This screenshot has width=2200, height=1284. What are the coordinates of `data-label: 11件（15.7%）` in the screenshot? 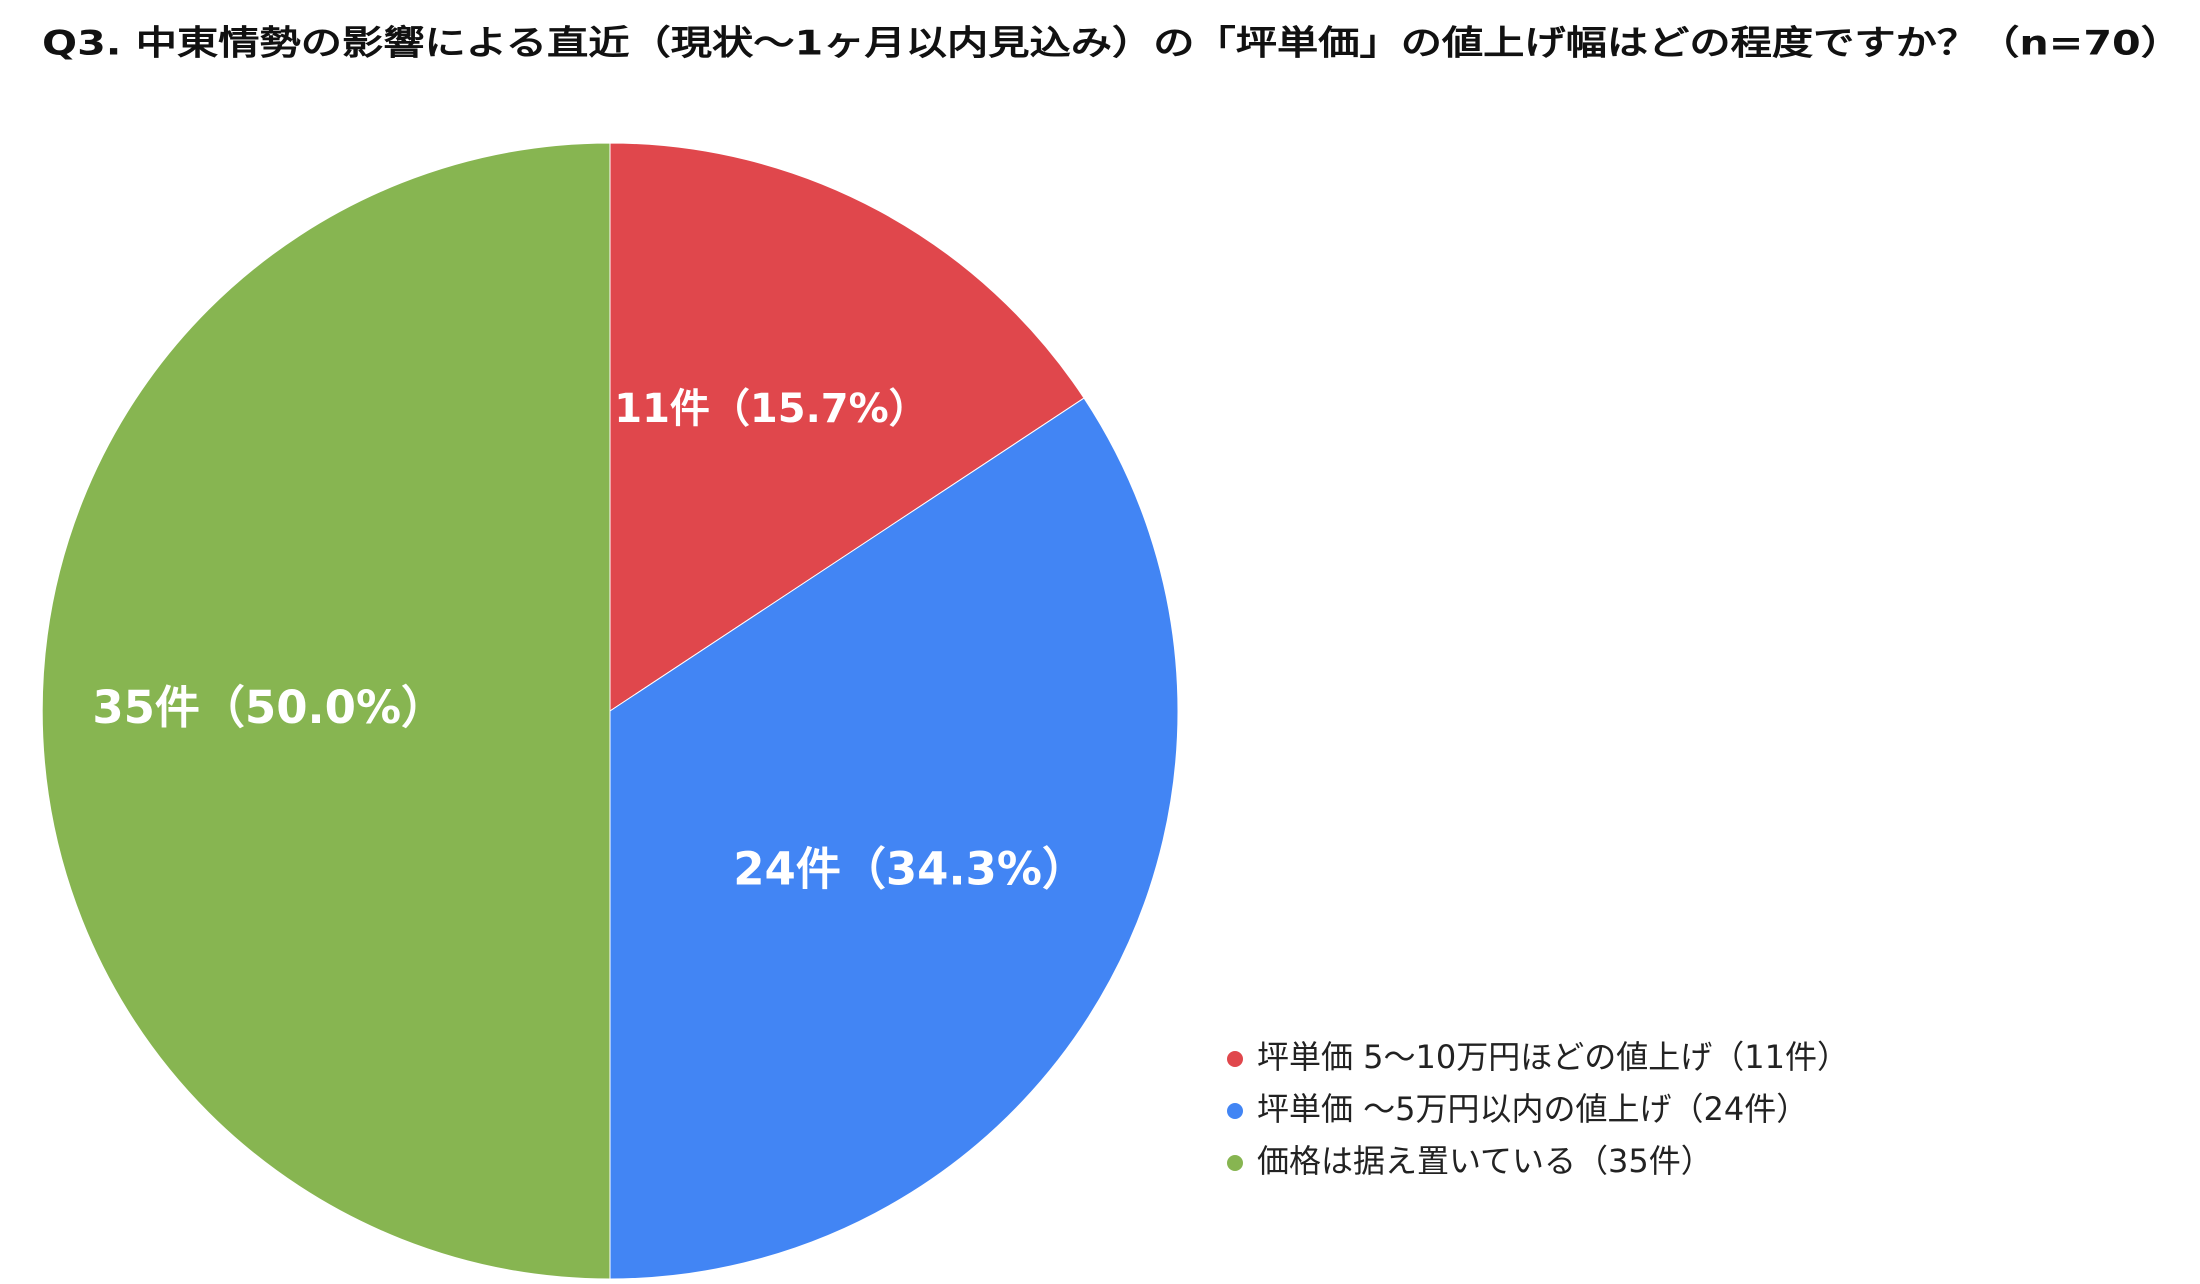 It's located at (771, 409).